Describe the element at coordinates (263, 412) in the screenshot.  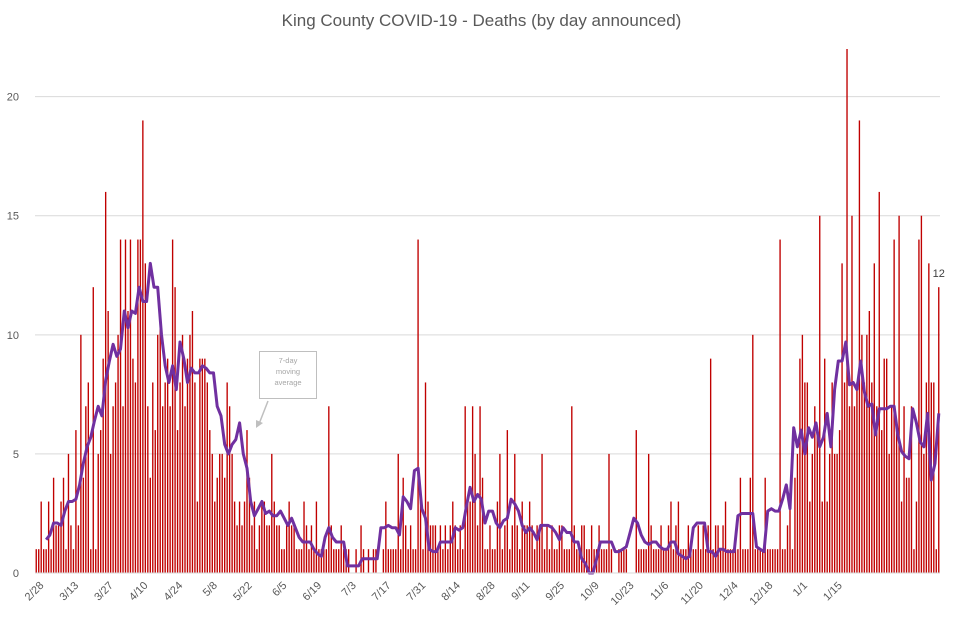
I see `callout-arrow` at that location.